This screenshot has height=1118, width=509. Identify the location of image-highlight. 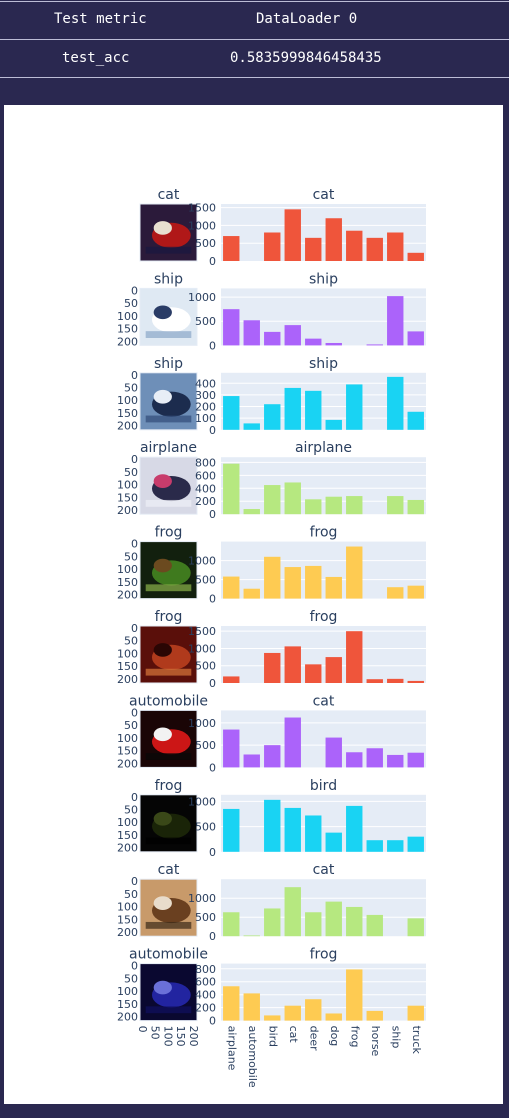
(162, 734).